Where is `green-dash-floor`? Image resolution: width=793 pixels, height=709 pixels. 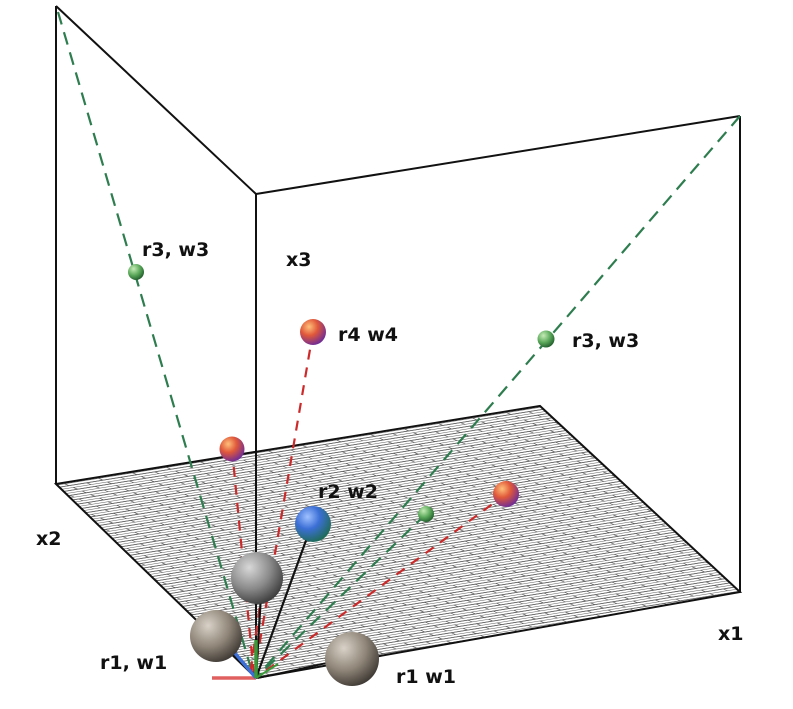 green-dash-floor is located at coordinates (341, 596).